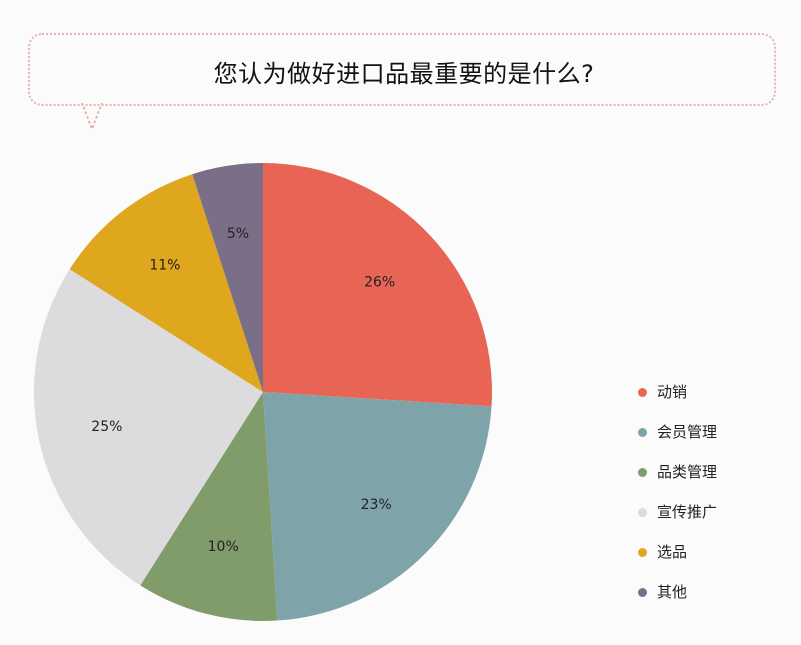  I want to click on slice-label-product-selection: 11%, so click(164, 266).